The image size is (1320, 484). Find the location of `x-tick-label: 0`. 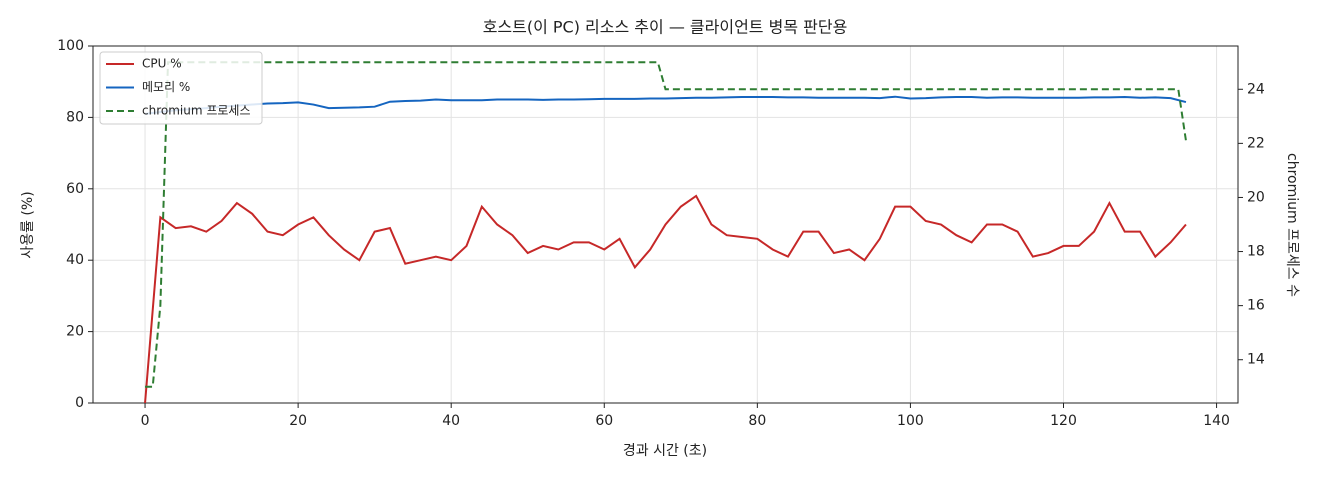

x-tick-label: 0 is located at coordinates (145, 421).